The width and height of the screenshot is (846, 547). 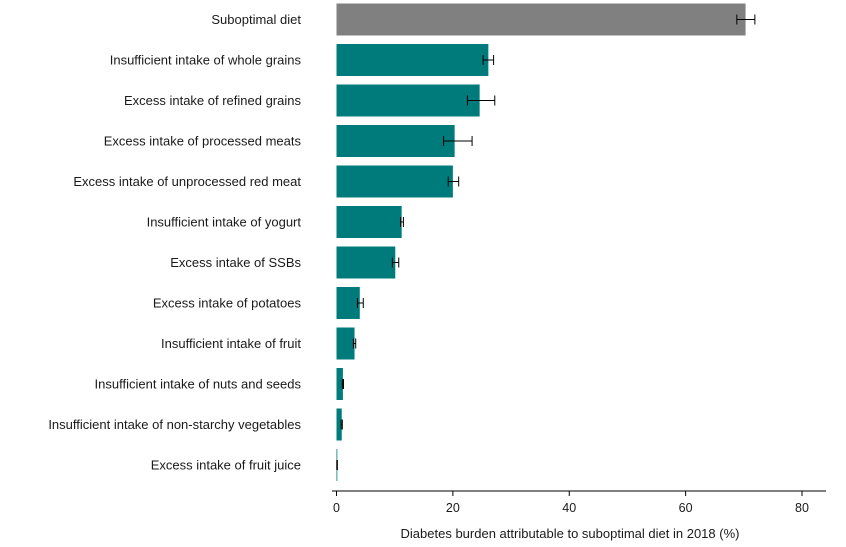 What do you see at coordinates (224, 222) in the screenshot?
I see `category-label: Insufficient intake of yogurt` at bounding box center [224, 222].